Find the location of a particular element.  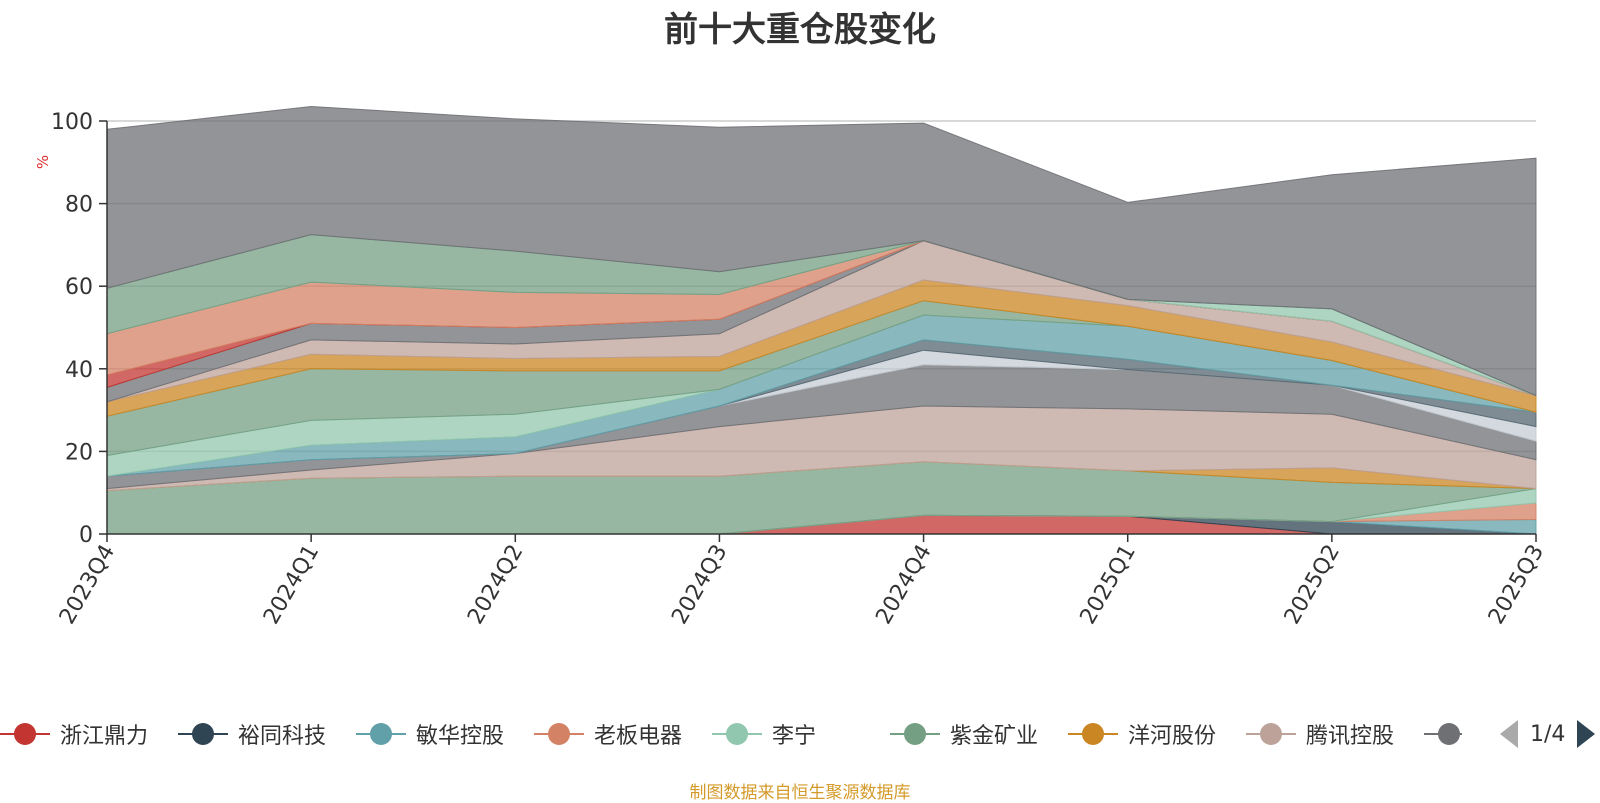

legend-item: 洋河股份 is located at coordinates (1142, 734).